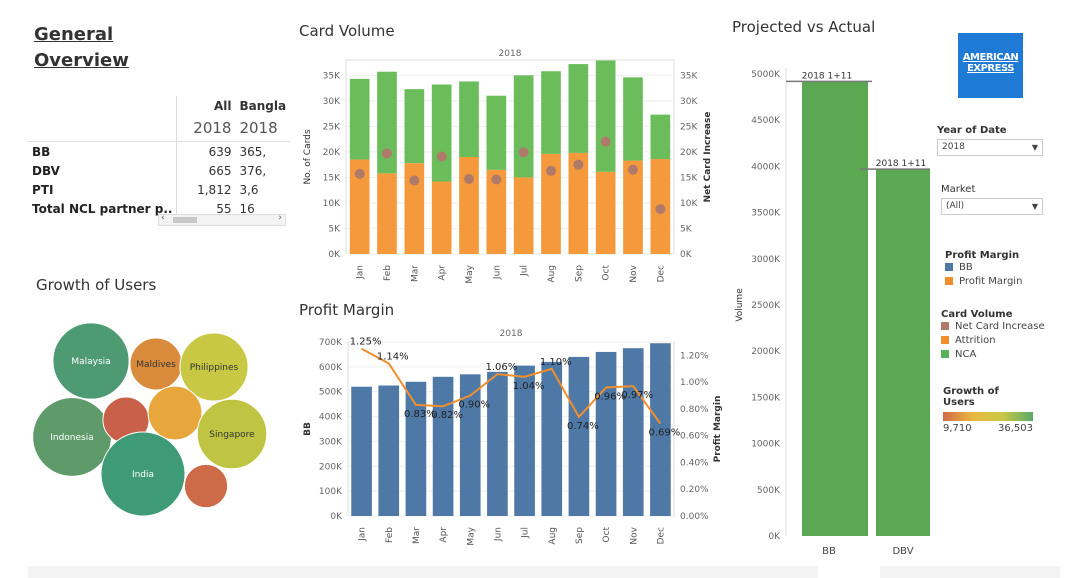 Image resolution: width=1088 pixels, height=578 pixels. I want to click on card-volume-title: Card Volume, so click(347, 31).